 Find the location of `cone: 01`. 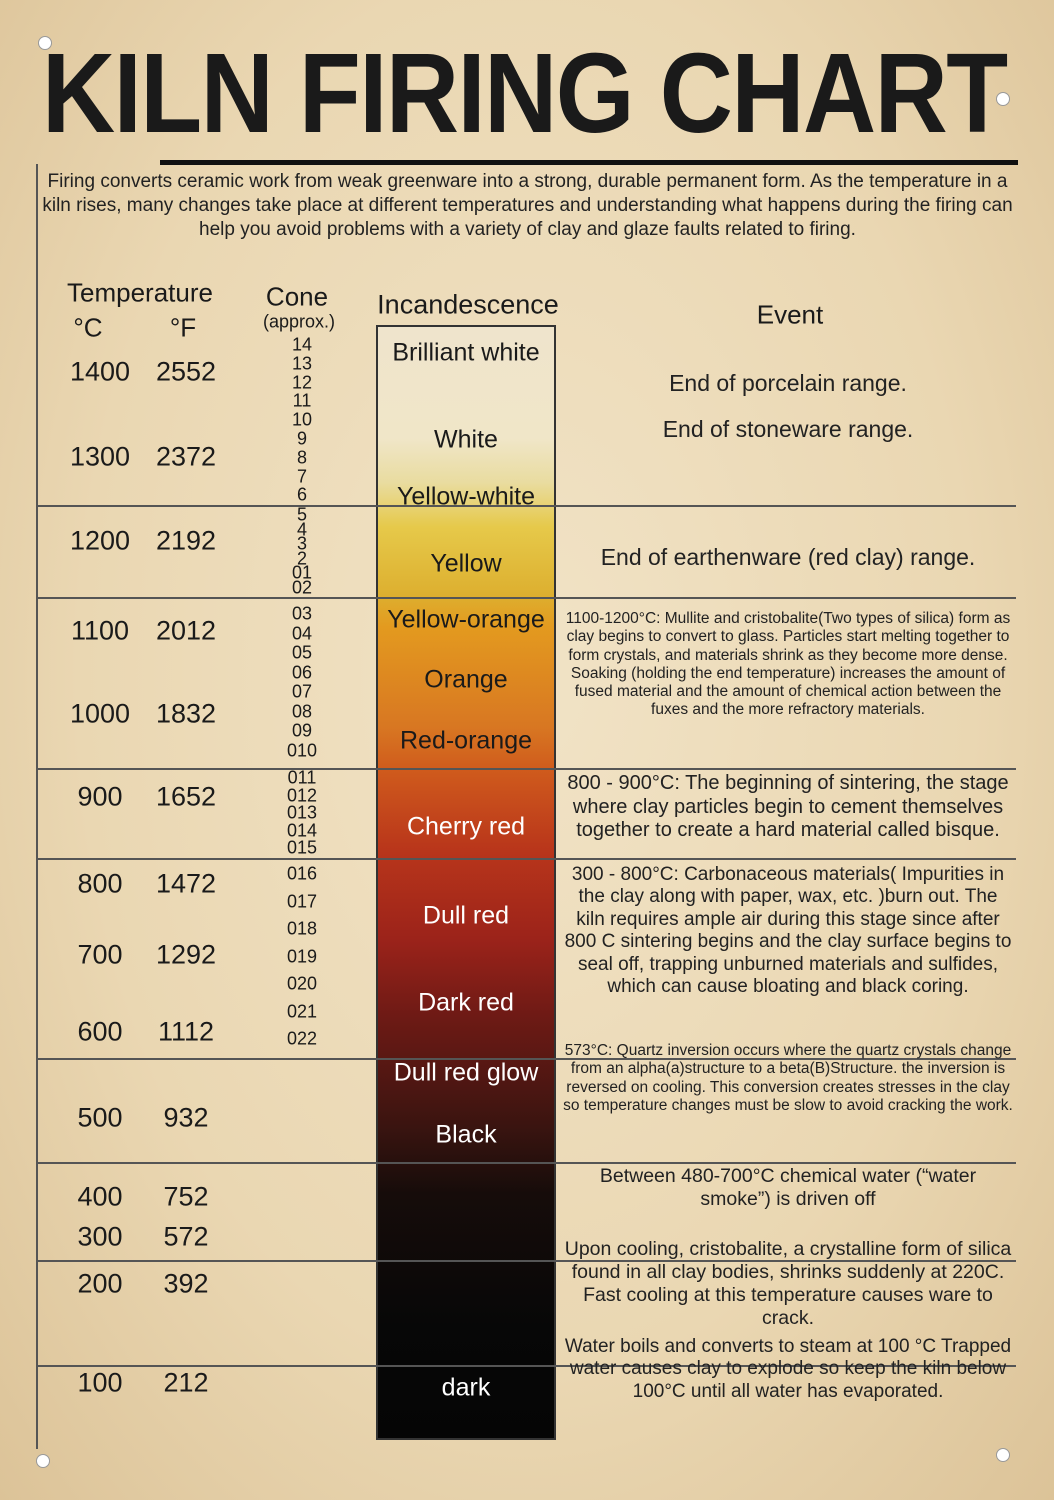

cone: 01 is located at coordinates (302, 572).